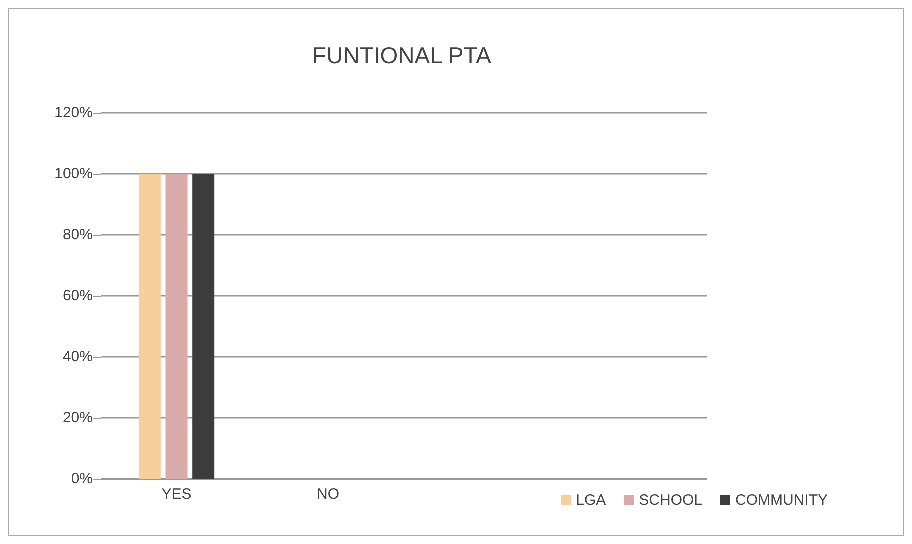 The height and width of the screenshot is (544, 912). What do you see at coordinates (591, 500) in the screenshot?
I see `legend-label: LGA` at bounding box center [591, 500].